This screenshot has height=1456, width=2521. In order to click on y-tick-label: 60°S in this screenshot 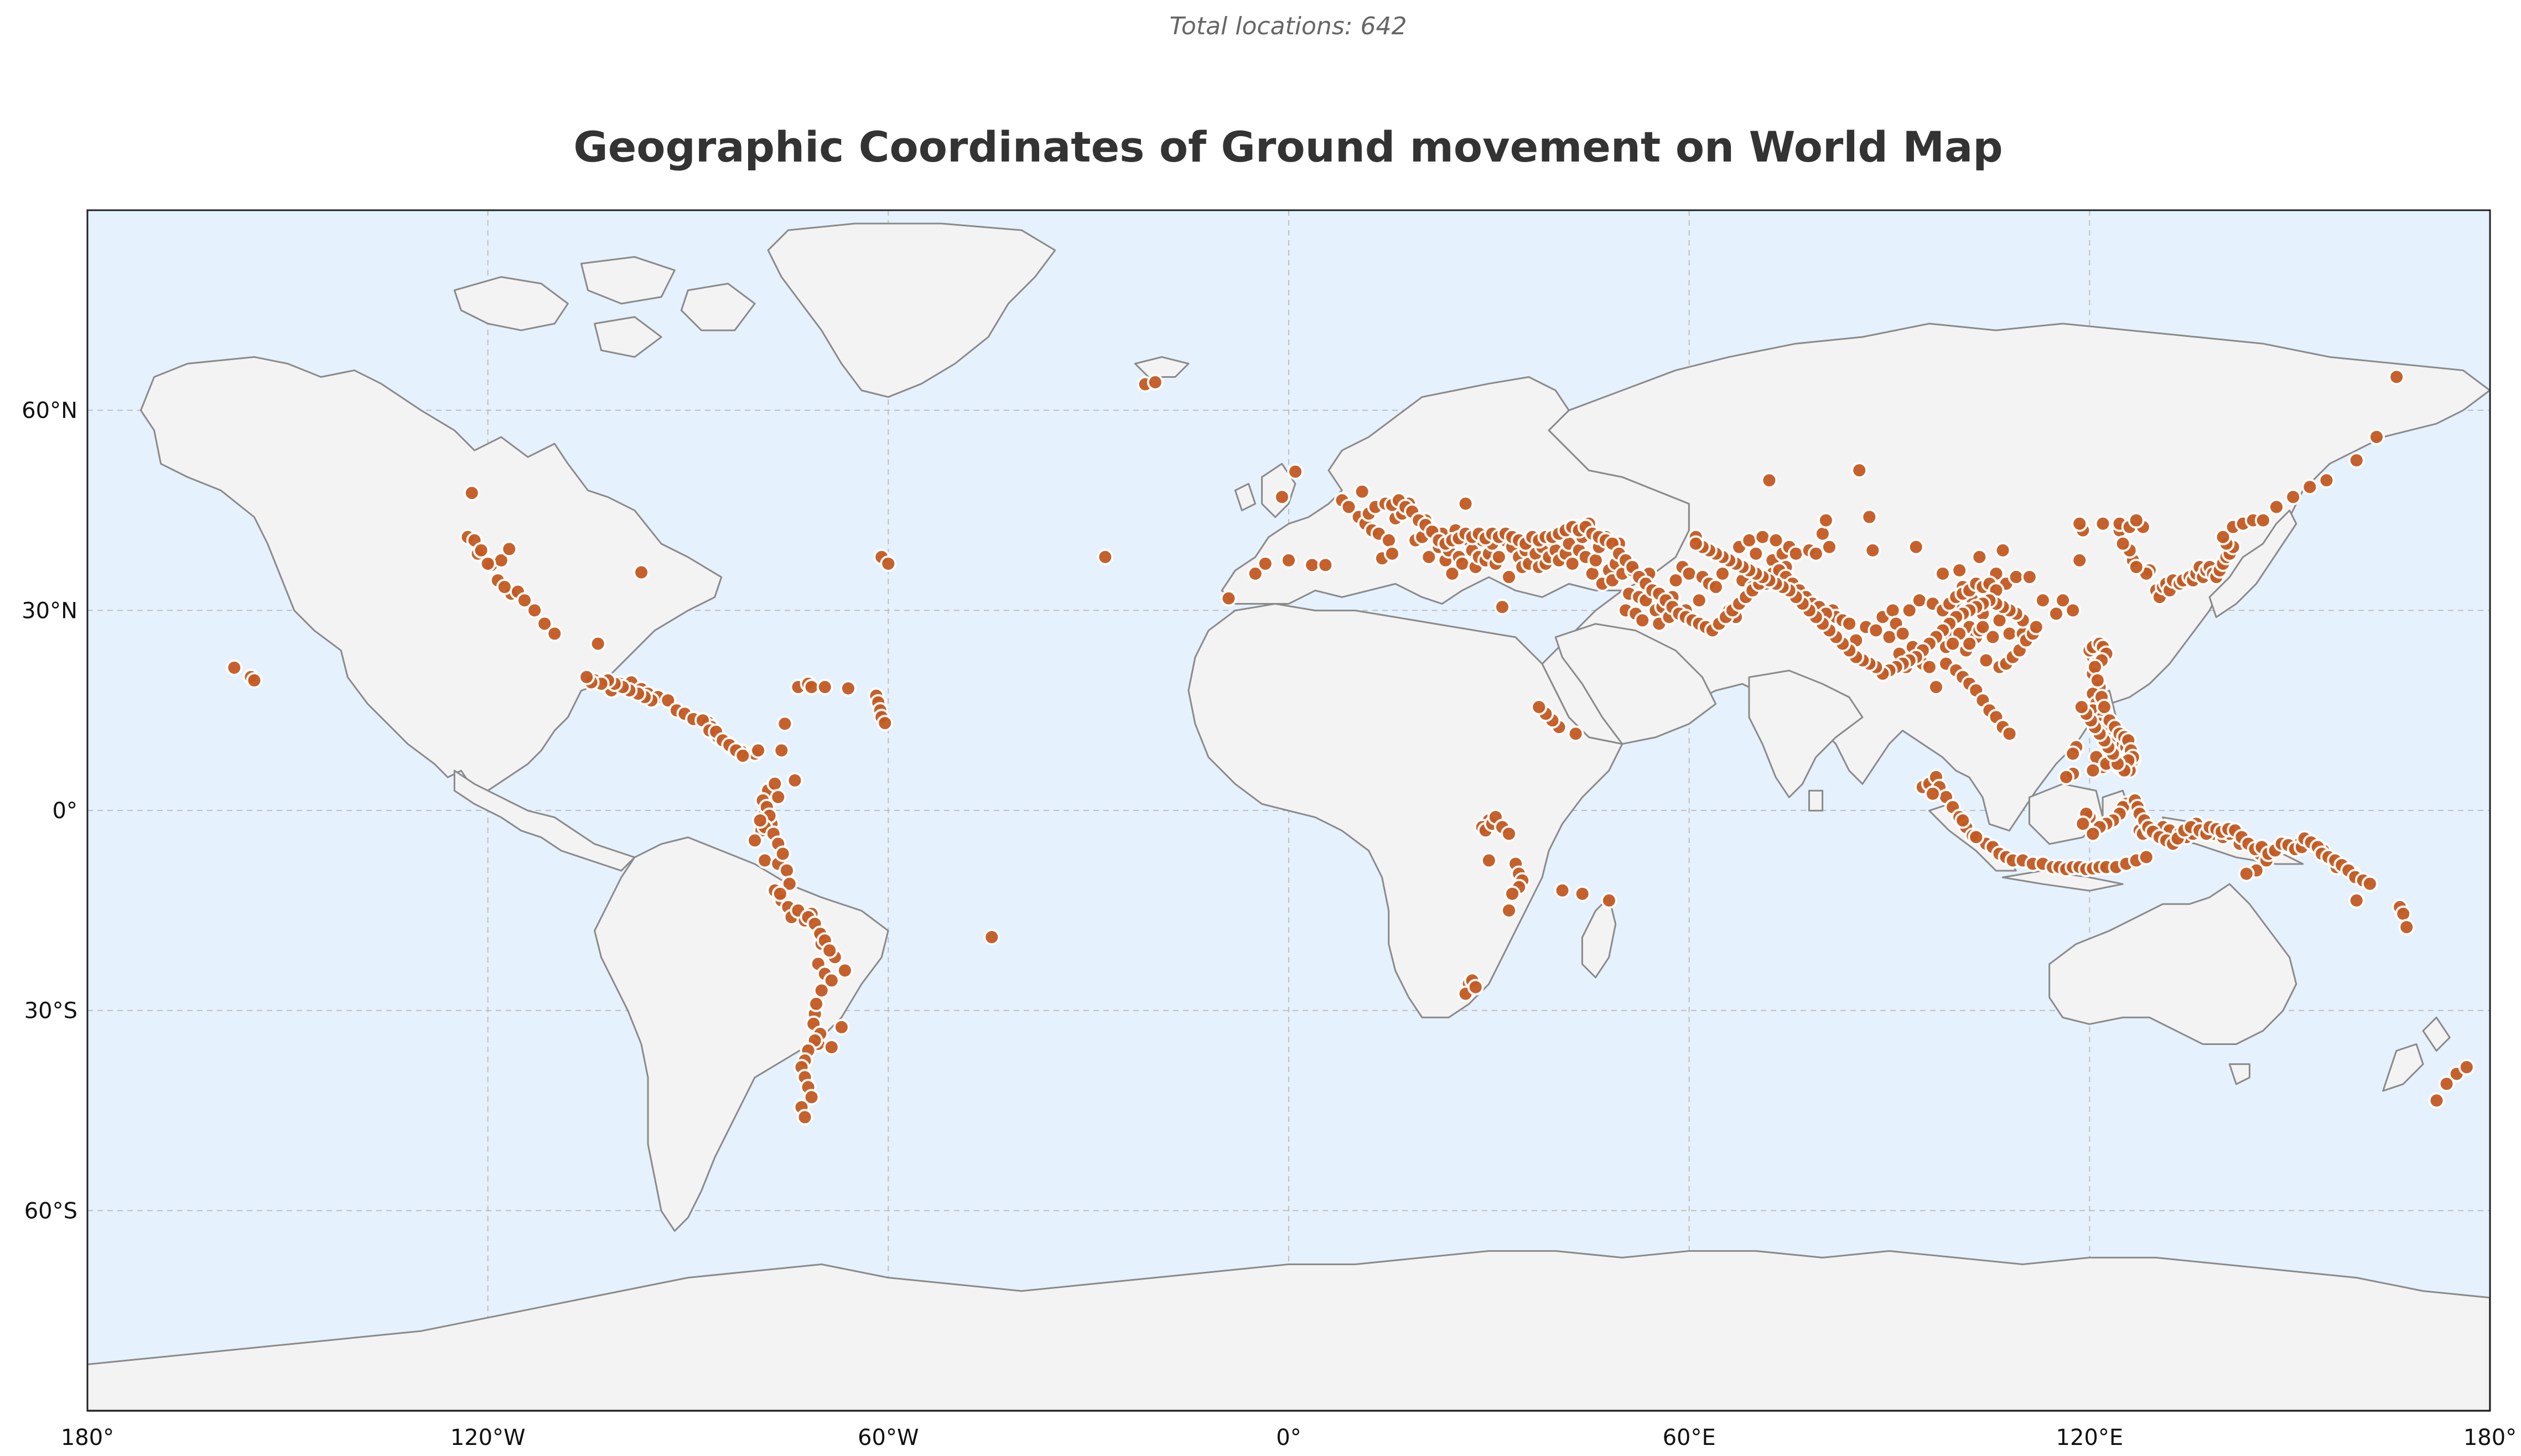, I will do `click(50, 1211)`.